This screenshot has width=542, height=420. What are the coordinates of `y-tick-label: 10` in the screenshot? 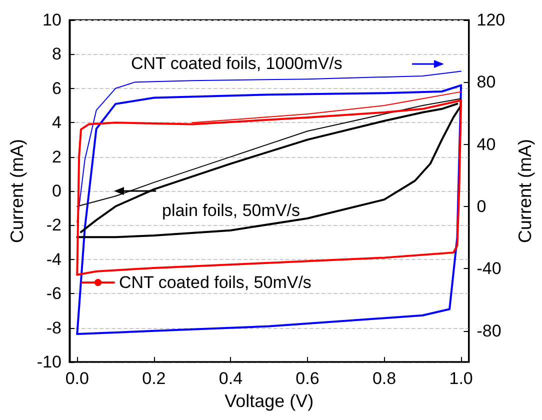 It's located at (52, 20).